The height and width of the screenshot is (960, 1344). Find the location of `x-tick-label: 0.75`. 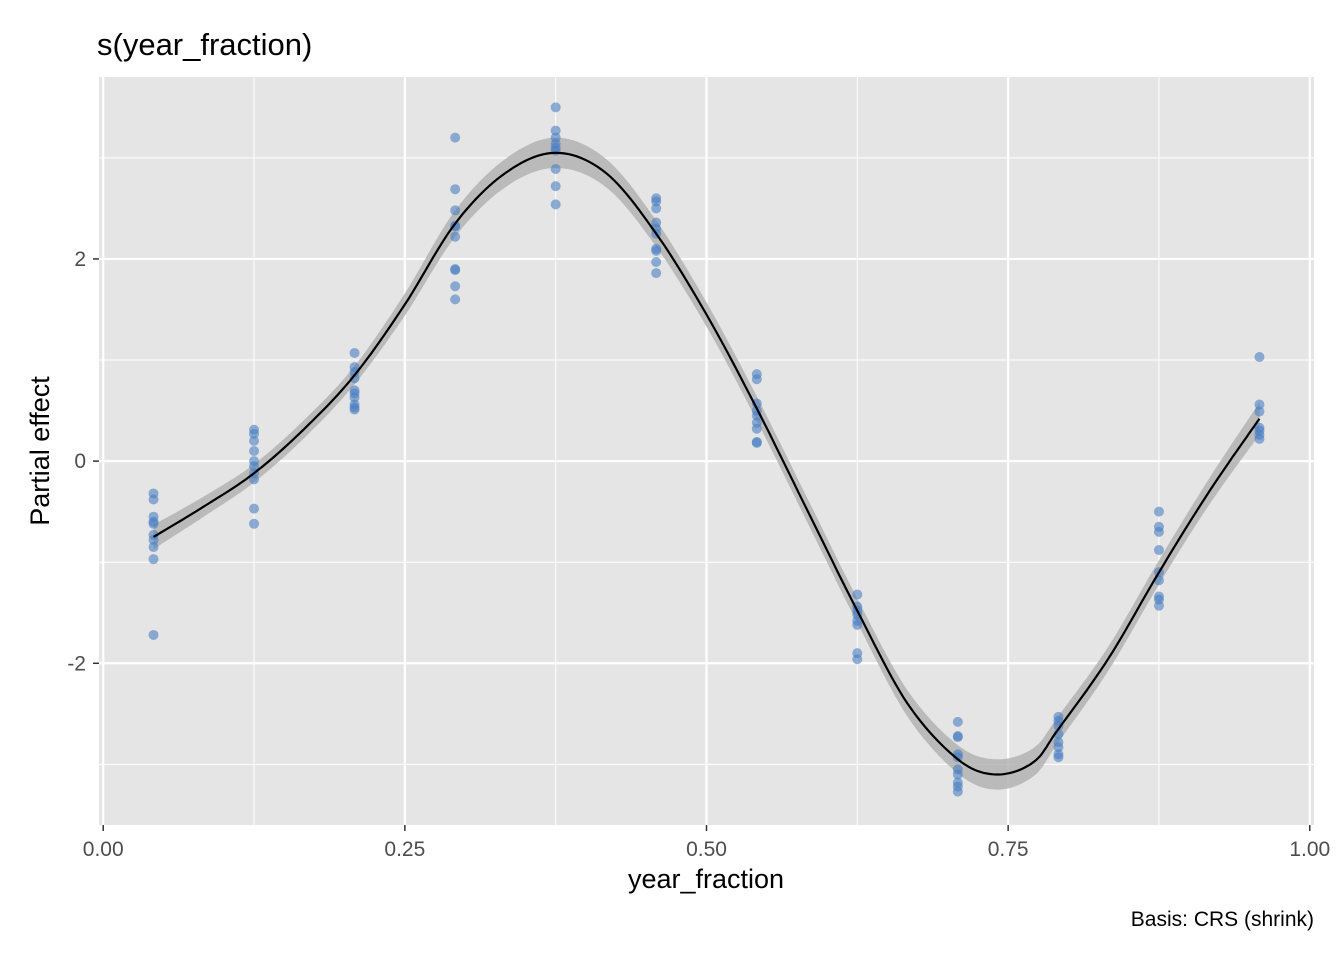

x-tick-label: 0.75 is located at coordinates (1008, 849).